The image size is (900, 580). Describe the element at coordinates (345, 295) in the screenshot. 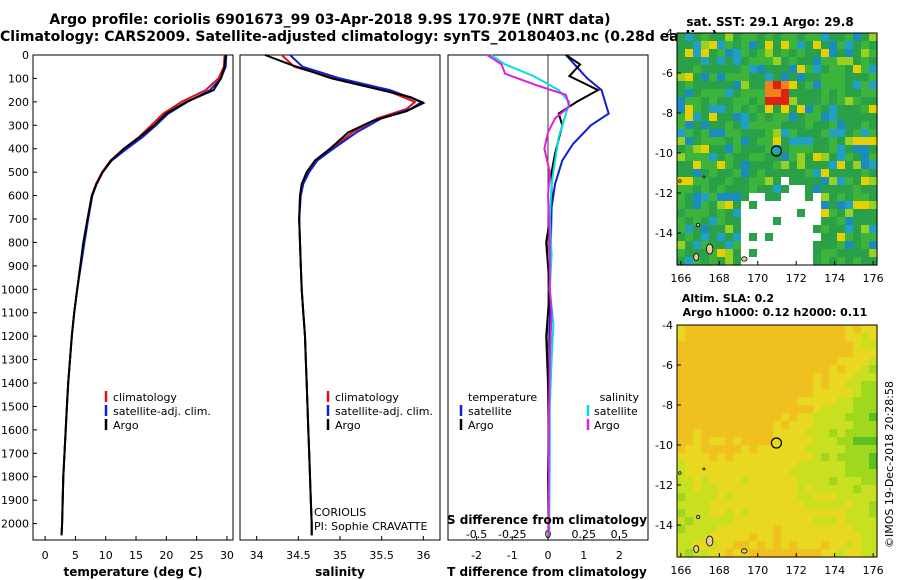

I see `series-argo` at that location.